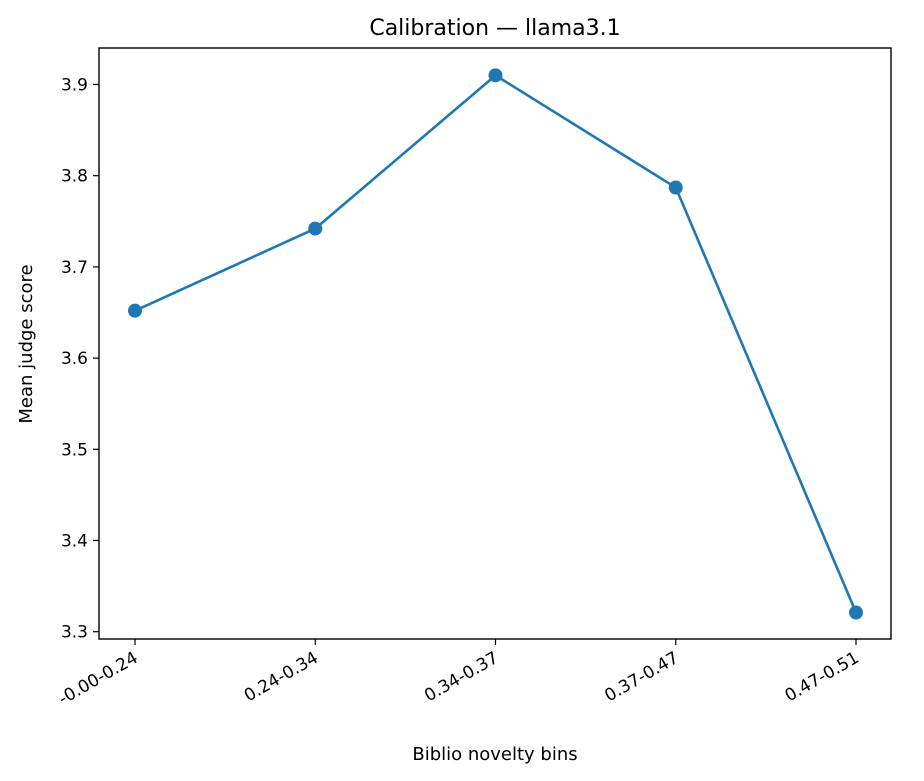 This screenshot has width=924, height=781. What do you see at coordinates (74, 633) in the screenshot?
I see `y-tick-label: 3.3` at bounding box center [74, 633].